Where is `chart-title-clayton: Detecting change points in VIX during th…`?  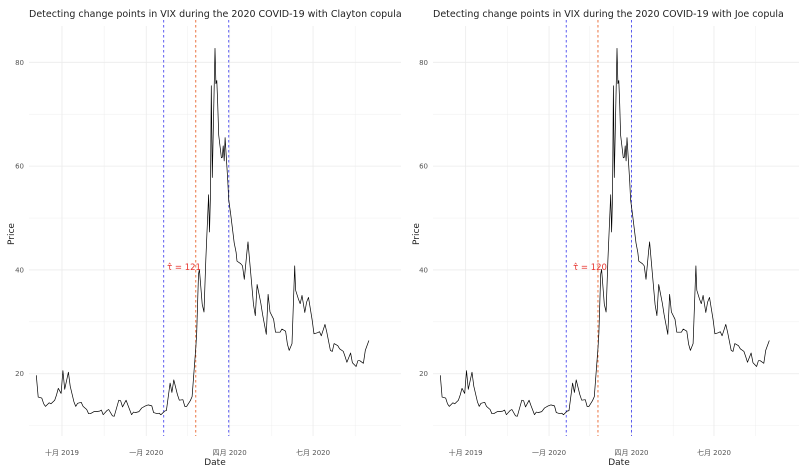
chart-title-clayton: Detecting change points in VIX during th… is located at coordinates (215, 14).